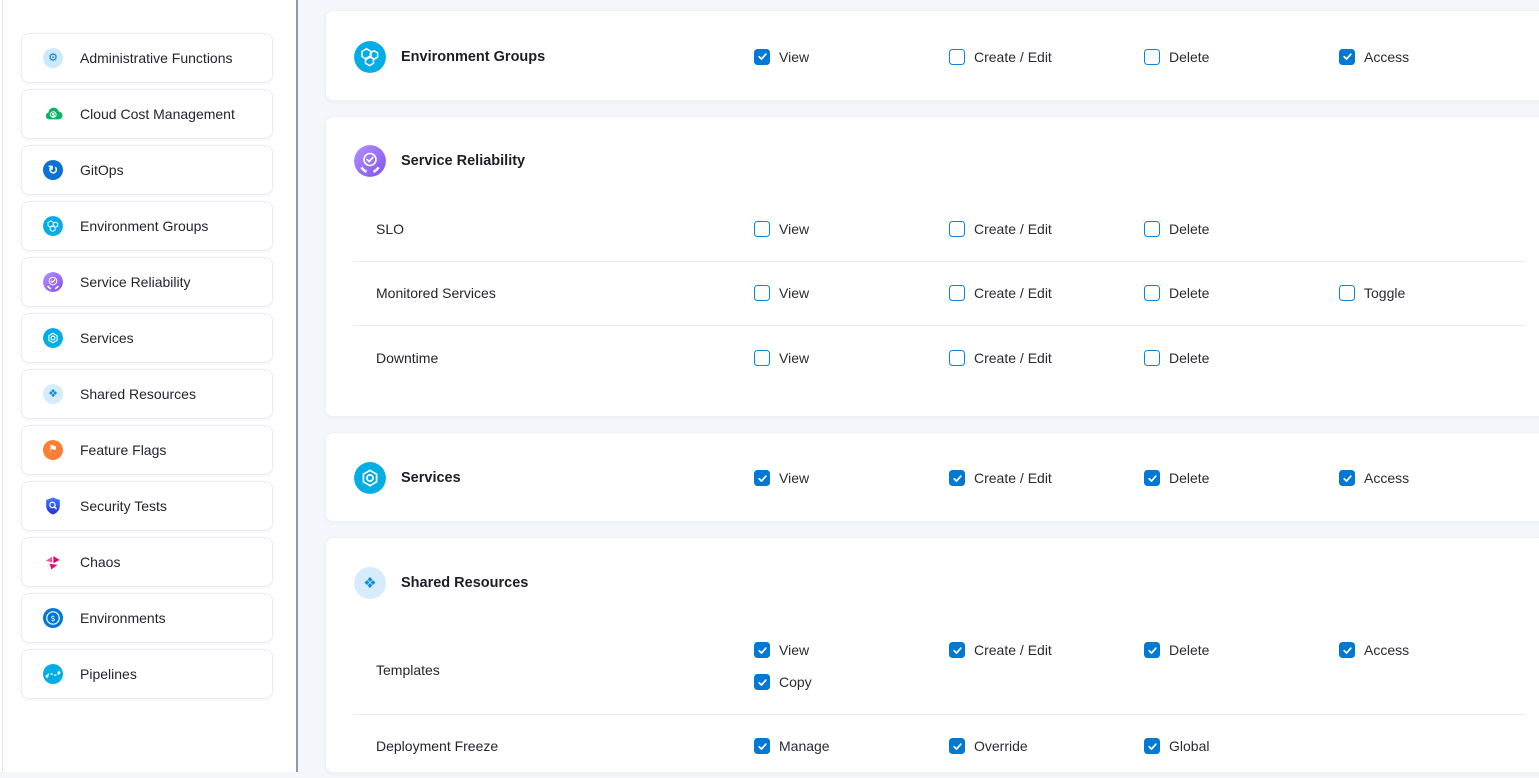 This screenshot has width=1539, height=778. Describe the element at coordinates (147, 394) in the screenshot. I see `sidebar-item-shared-resources: ❖ Shared Resources` at that location.